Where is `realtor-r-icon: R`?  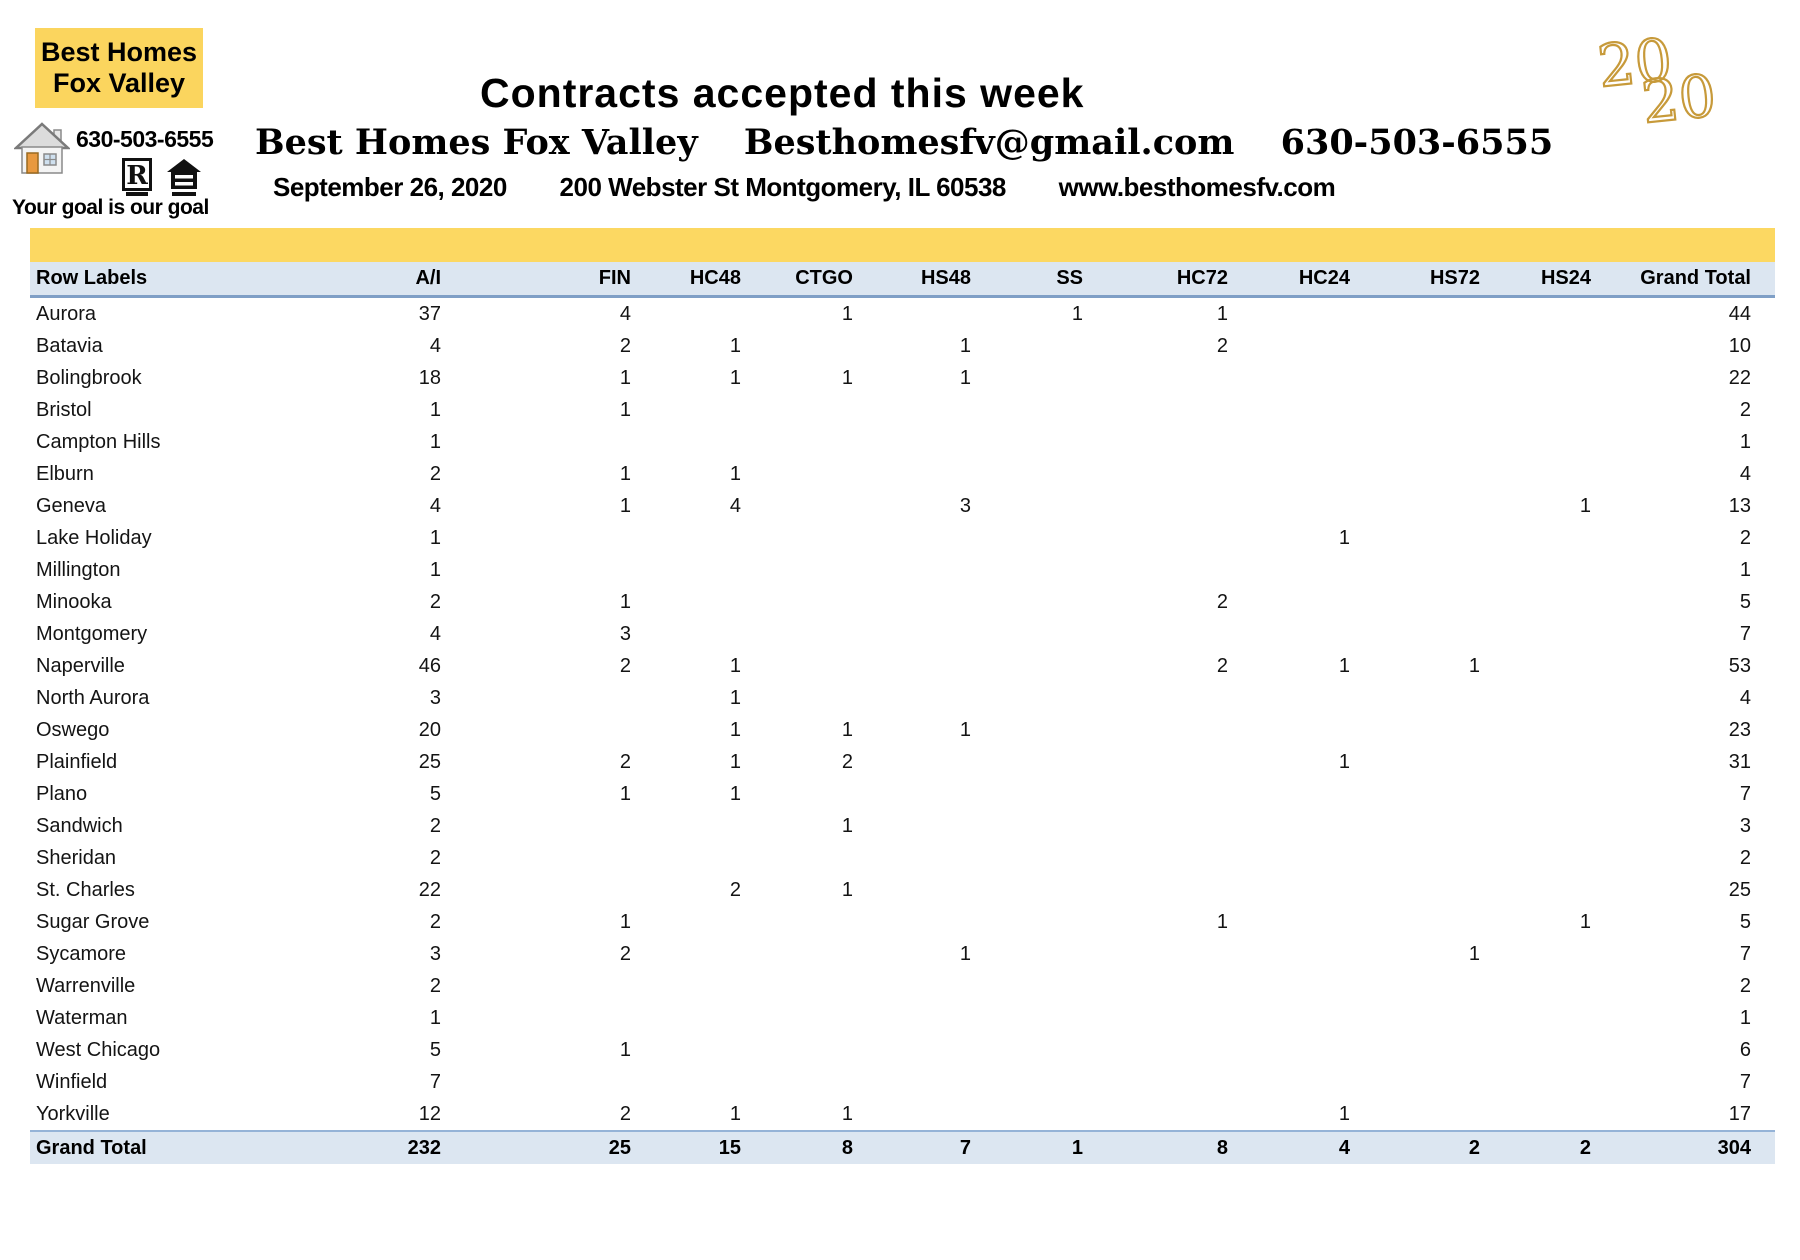 realtor-r-icon: R is located at coordinates (137, 177).